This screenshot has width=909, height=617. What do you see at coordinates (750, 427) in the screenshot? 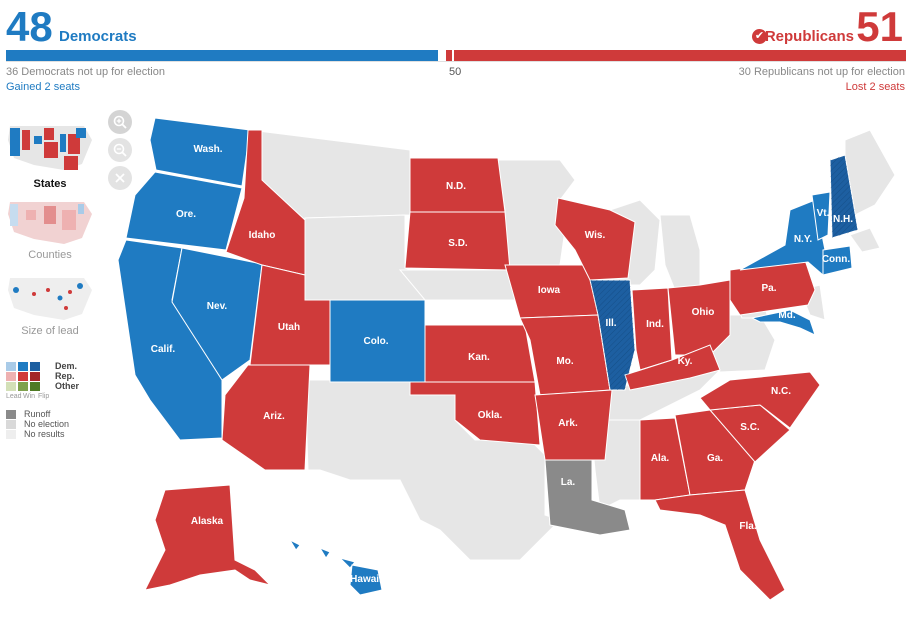
I see `state-label-s-c: S.C.` at bounding box center [750, 427].